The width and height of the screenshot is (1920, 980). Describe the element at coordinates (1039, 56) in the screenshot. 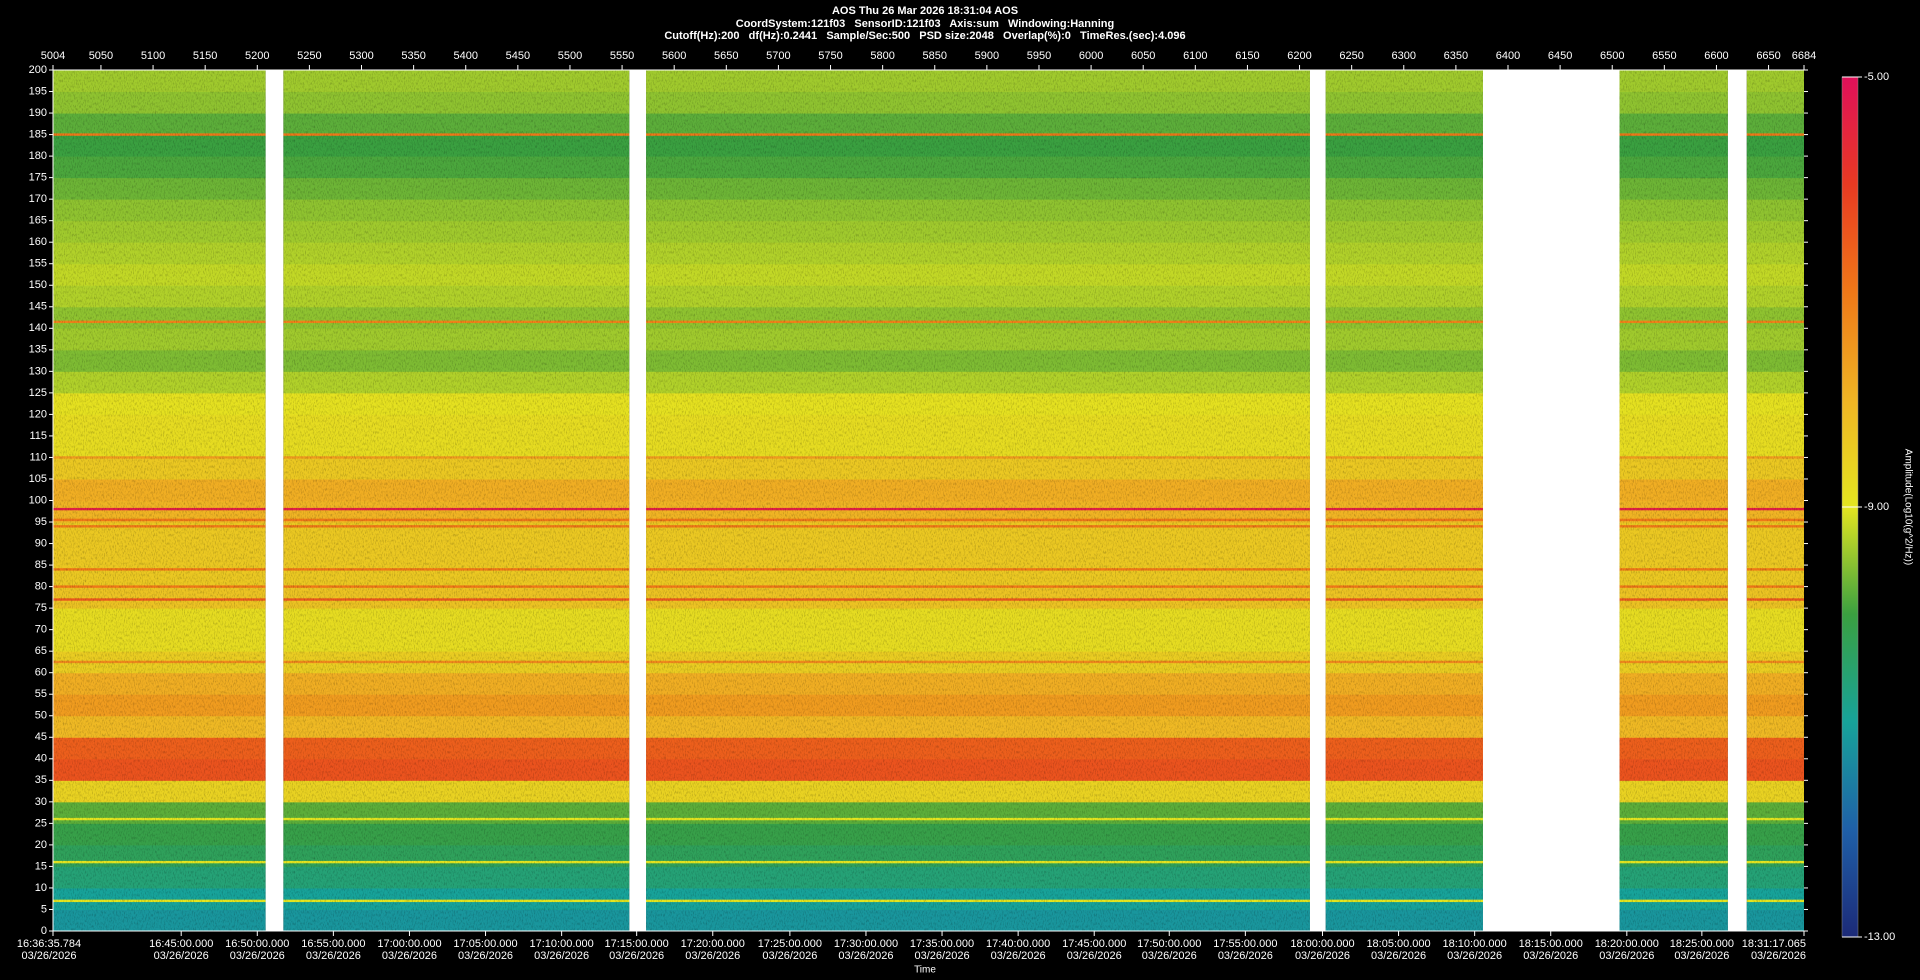

I see `x-tick-label: 5950` at that location.